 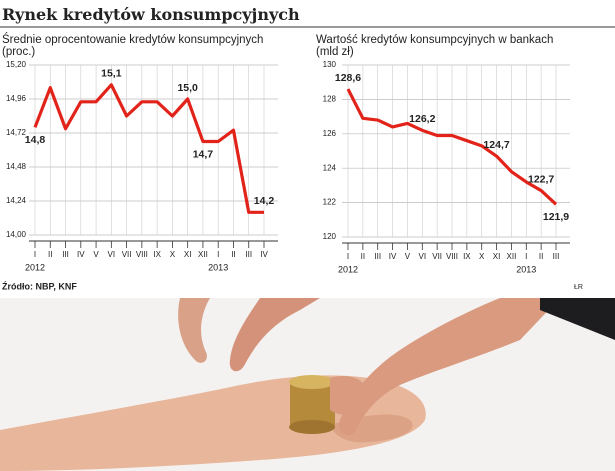 I want to click on y-tick-label: 14,72, so click(x=16, y=132).